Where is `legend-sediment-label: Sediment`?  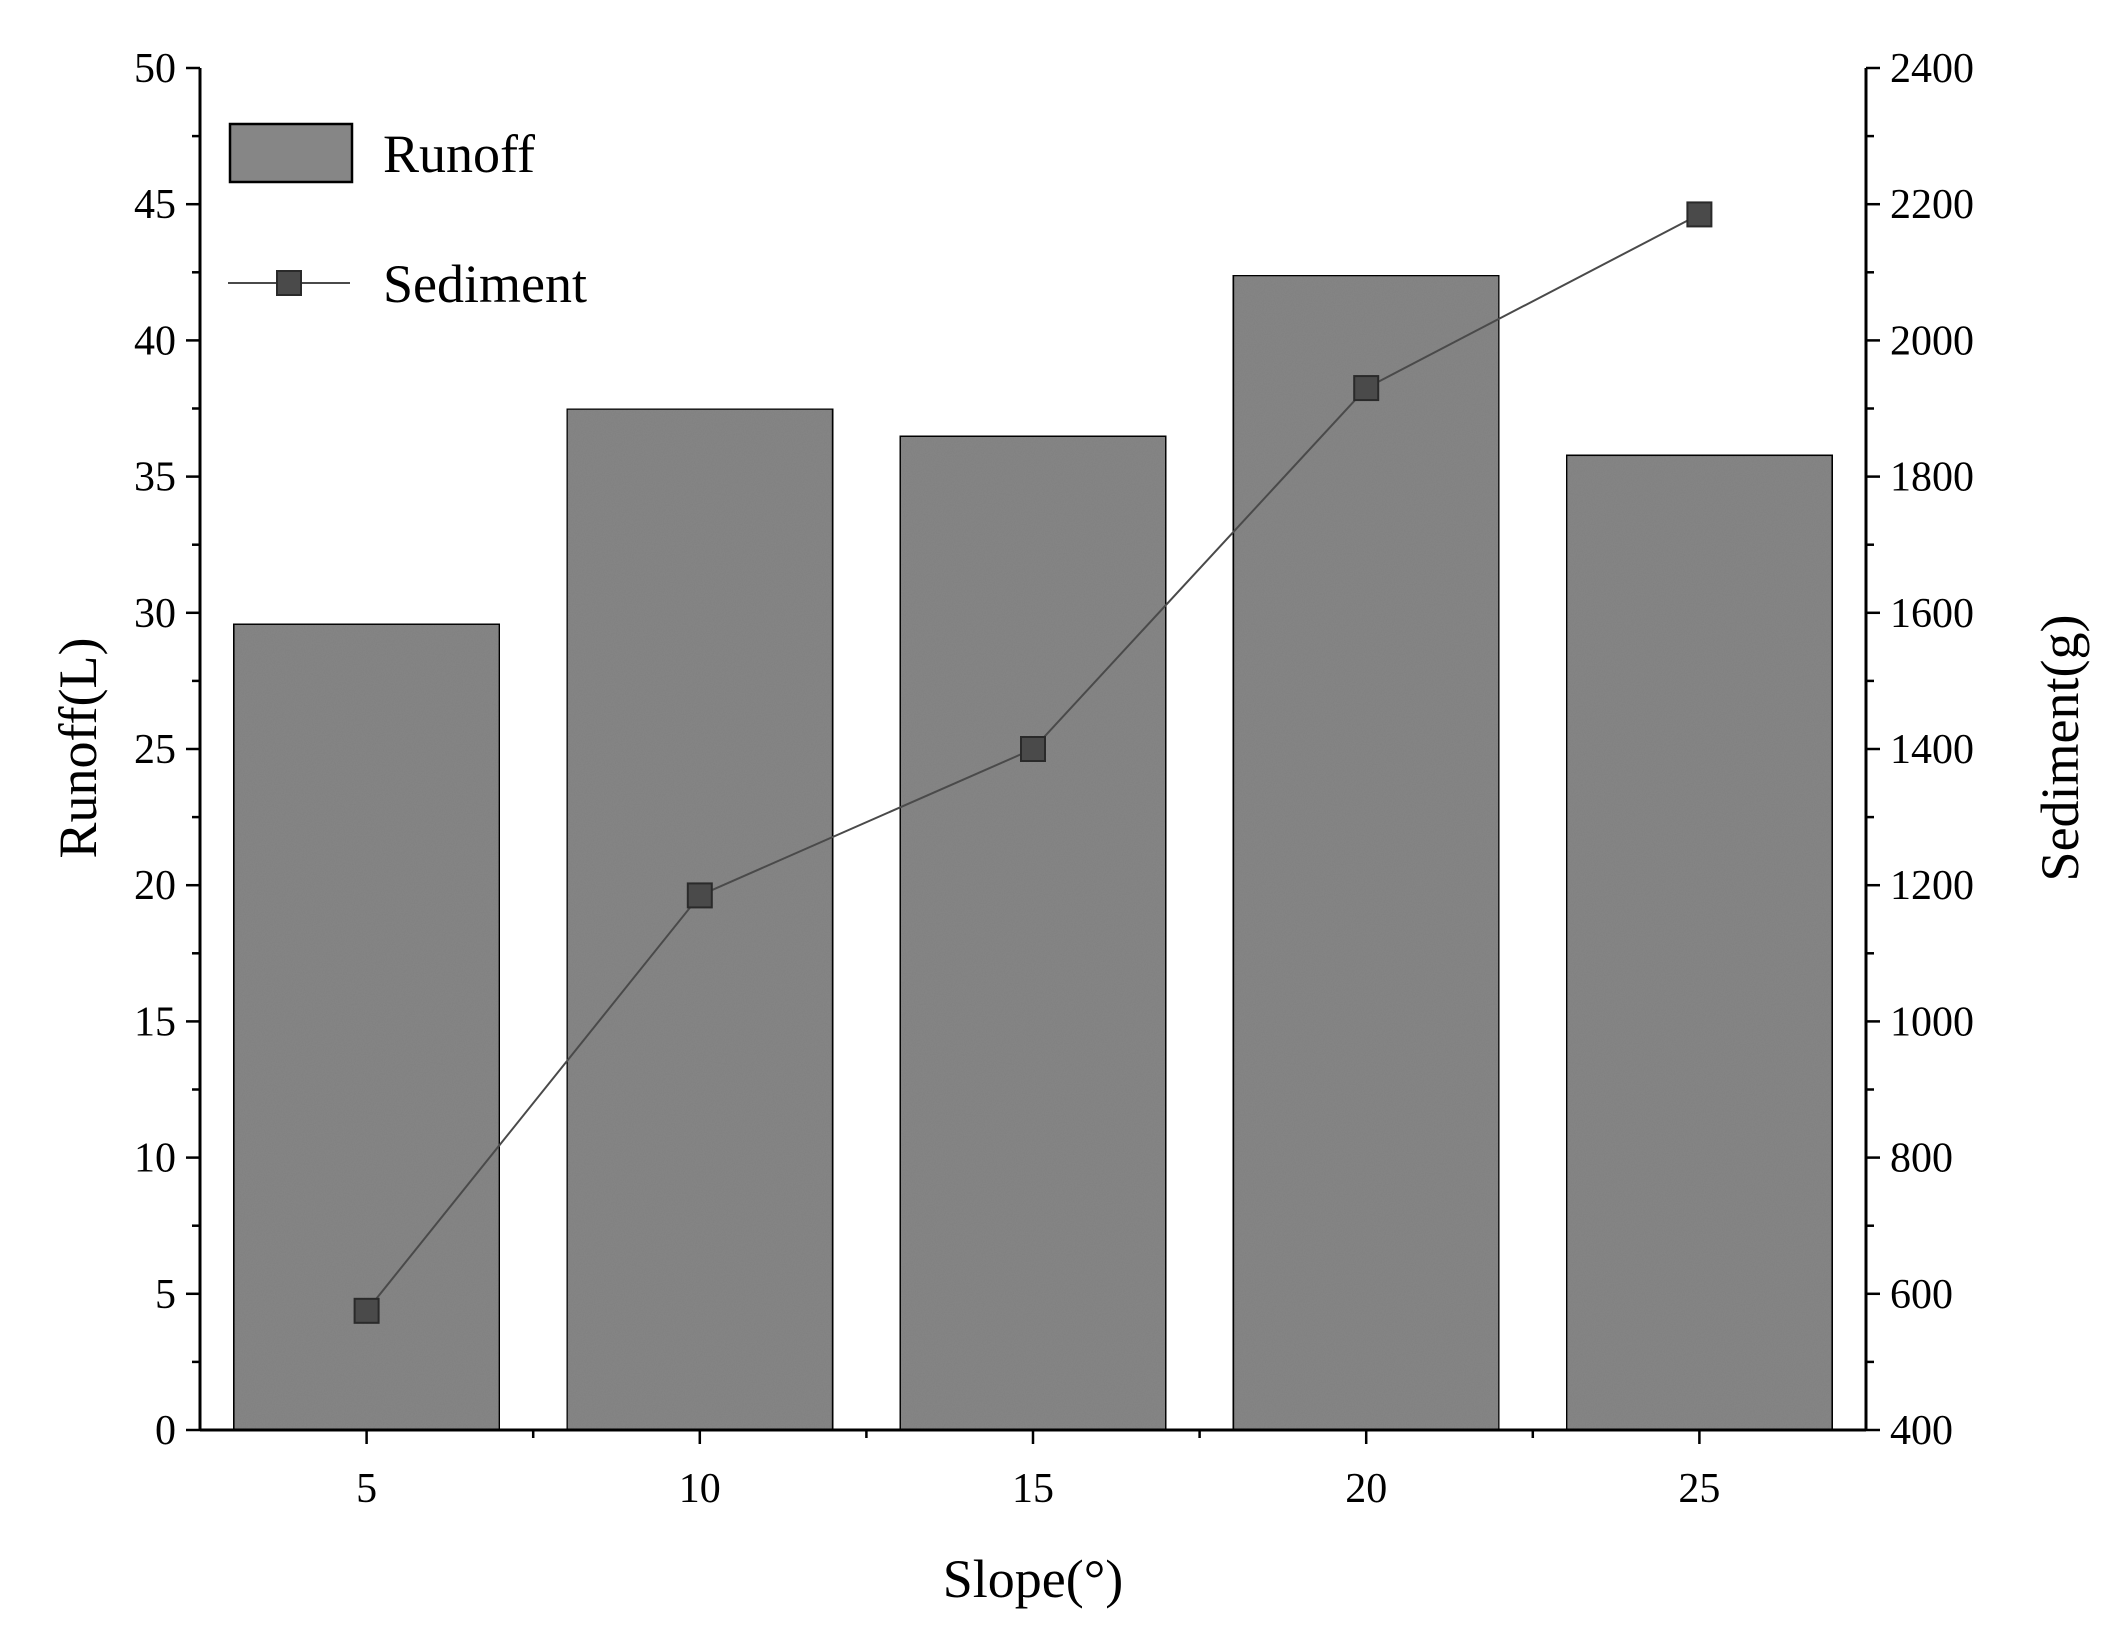
legend-sediment-label: Sediment is located at coordinates (485, 284).